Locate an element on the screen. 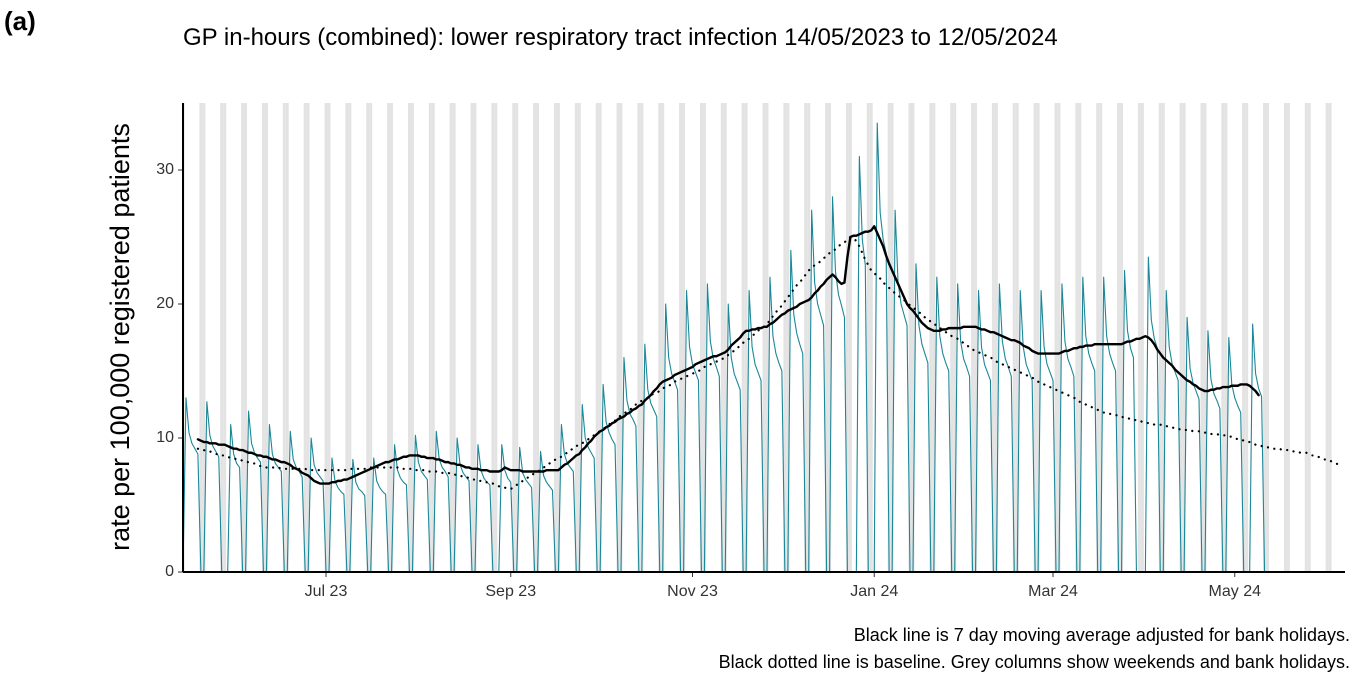 The height and width of the screenshot is (676, 1362). y-tick-label: 0 is located at coordinates (169, 571).